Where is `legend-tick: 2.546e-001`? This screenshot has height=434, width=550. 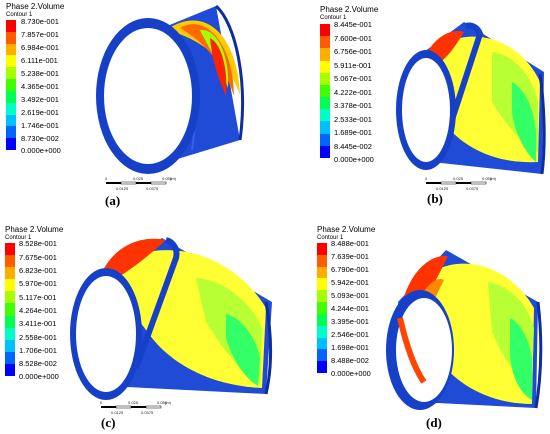
legend-tick: 2.546e-001 is located at coordinates (350, 334).